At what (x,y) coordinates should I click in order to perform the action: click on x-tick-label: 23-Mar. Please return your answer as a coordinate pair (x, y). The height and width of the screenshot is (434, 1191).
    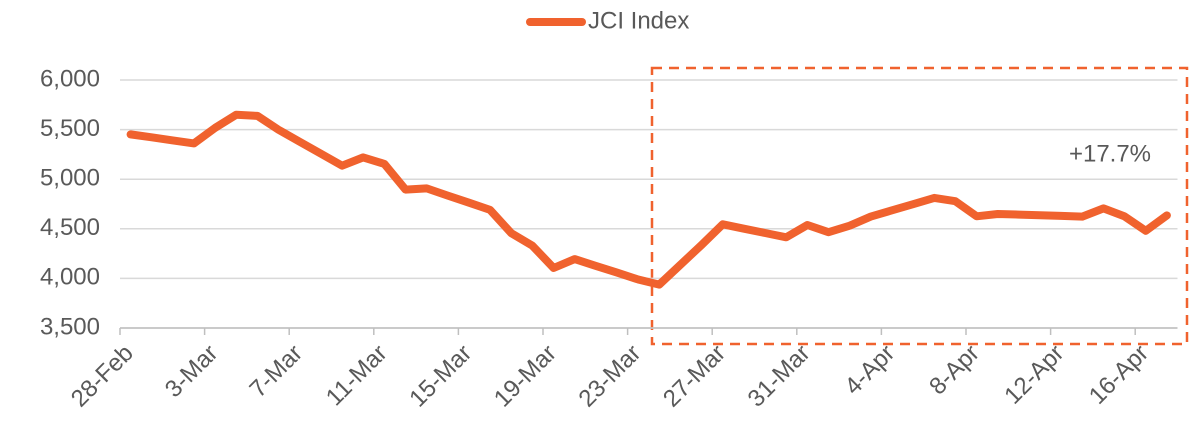
    Looking at the image, I should click on (609, 376).